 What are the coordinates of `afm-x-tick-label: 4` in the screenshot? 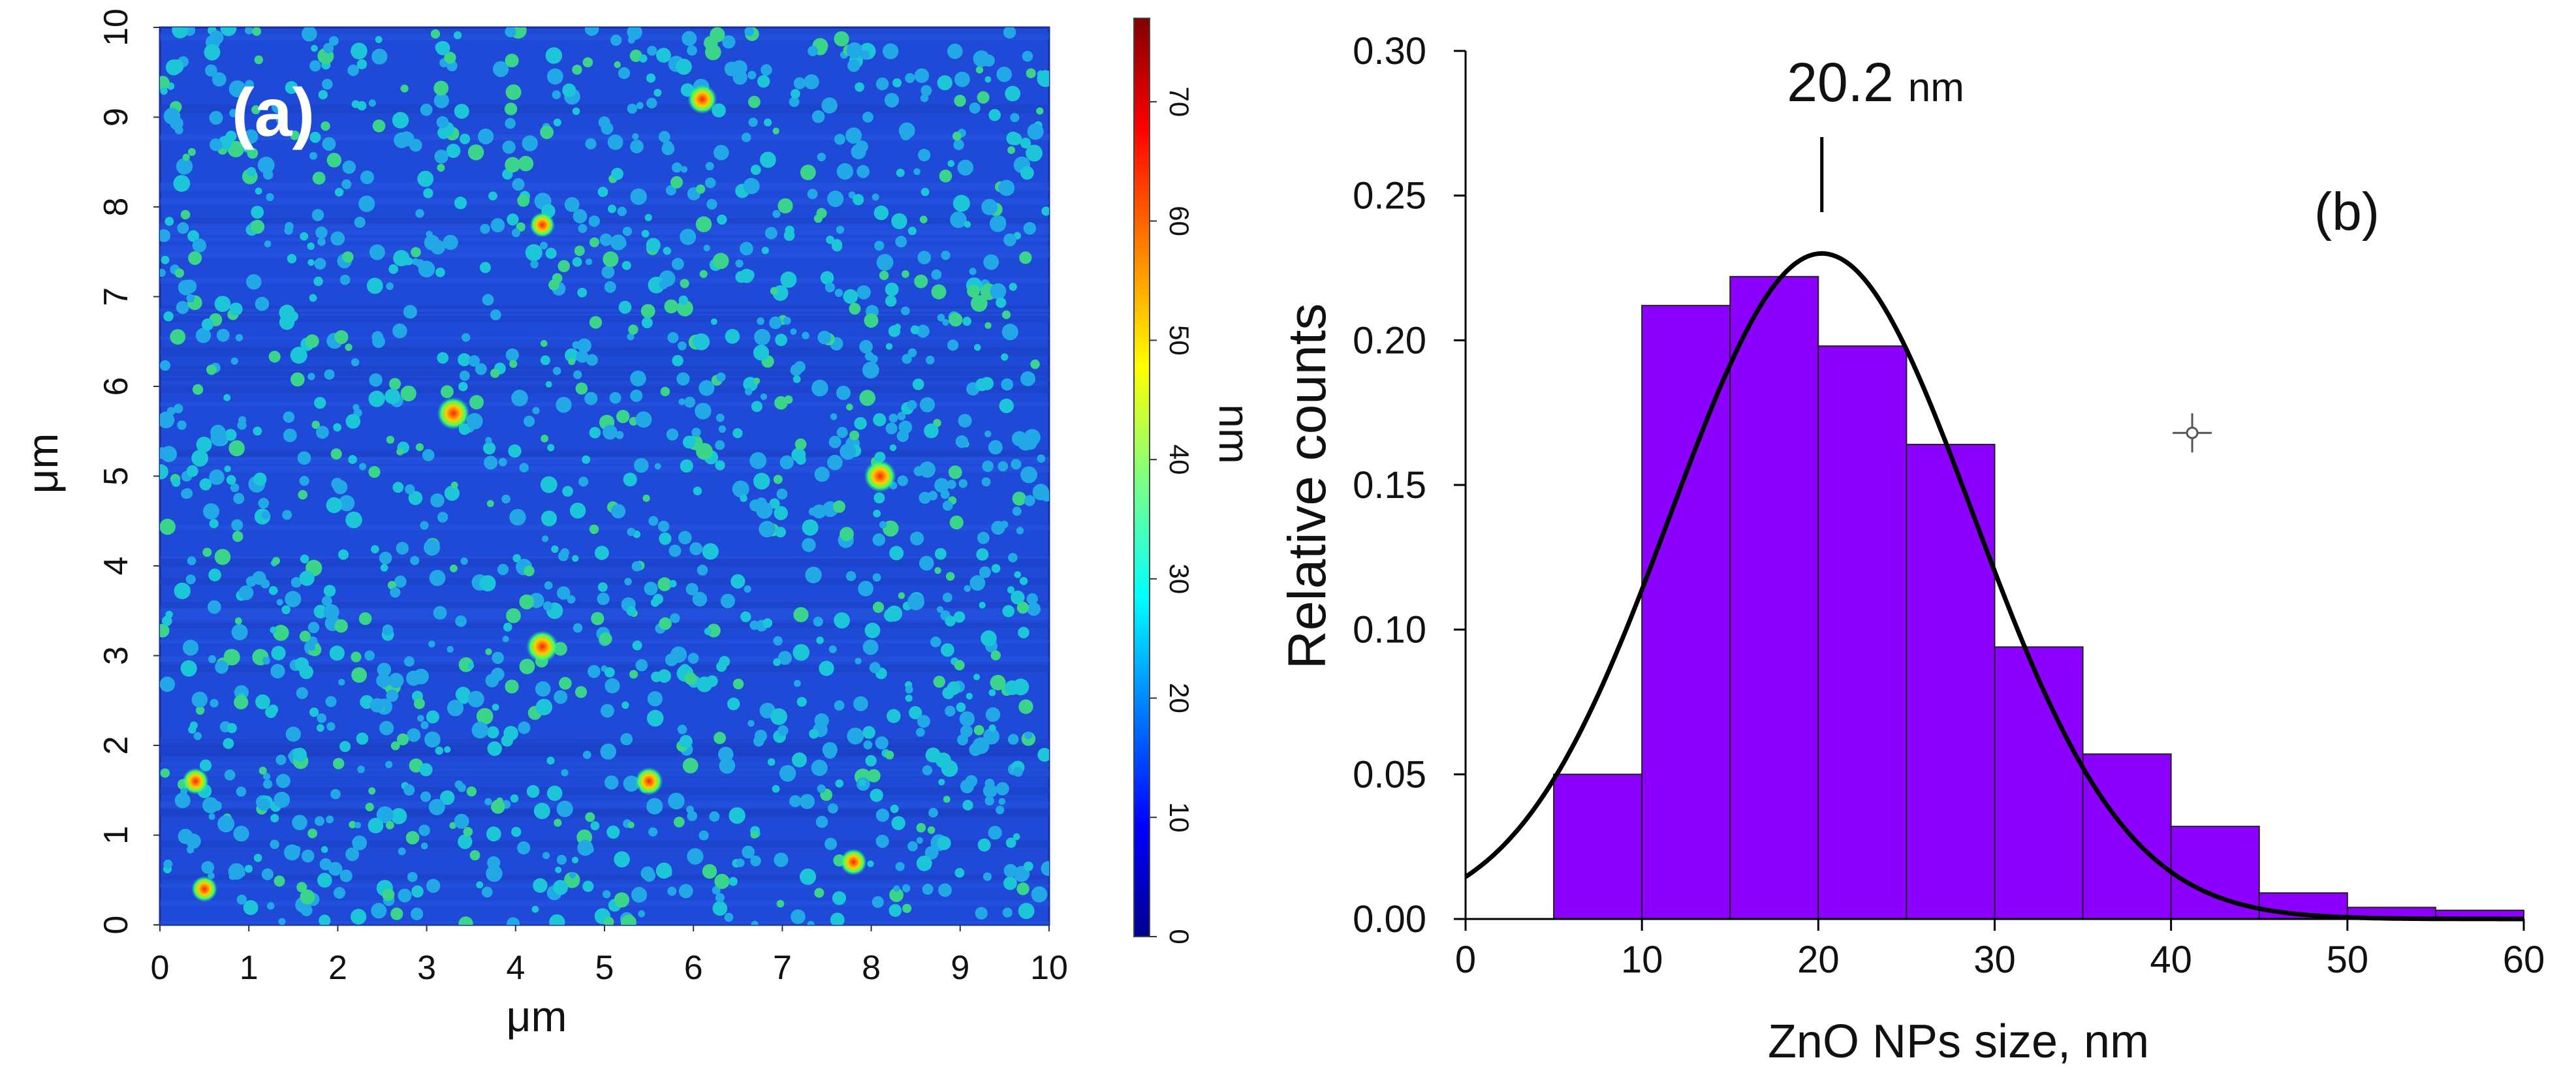 It's located at (515, 968).